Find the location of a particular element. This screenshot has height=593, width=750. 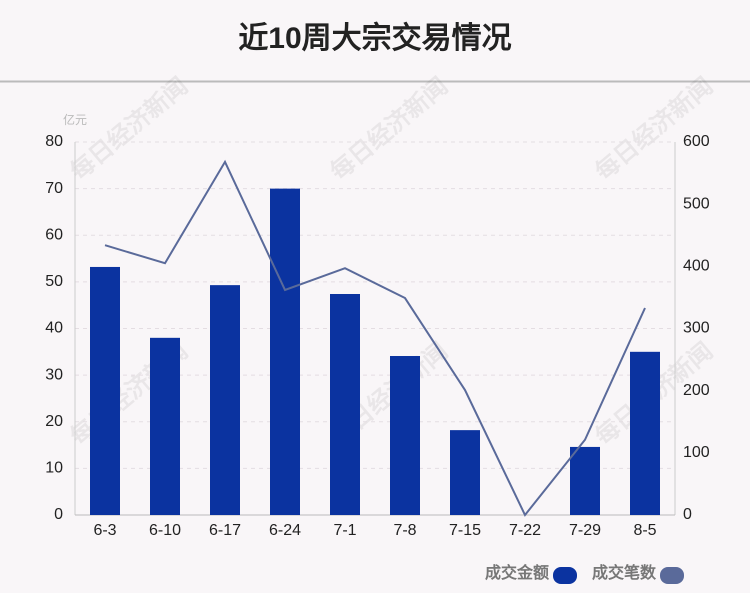

legend-label: 成交金额 is located at coordinates (517, 572).